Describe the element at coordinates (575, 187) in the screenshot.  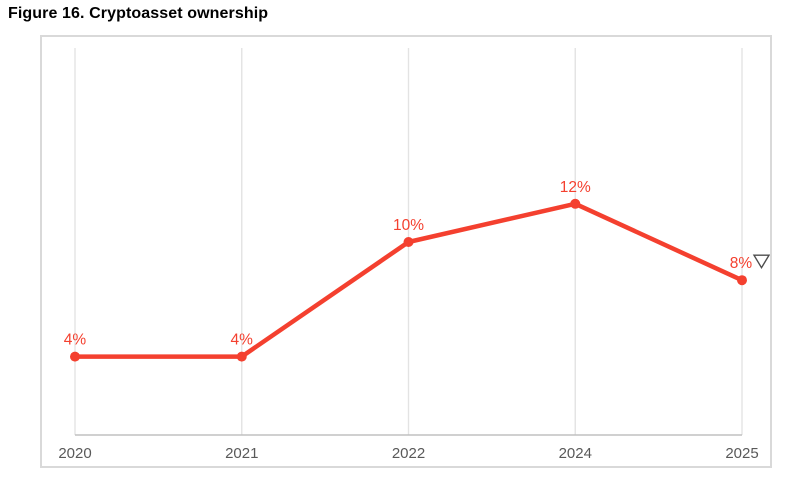
I see `data-label: 12%` at that location.